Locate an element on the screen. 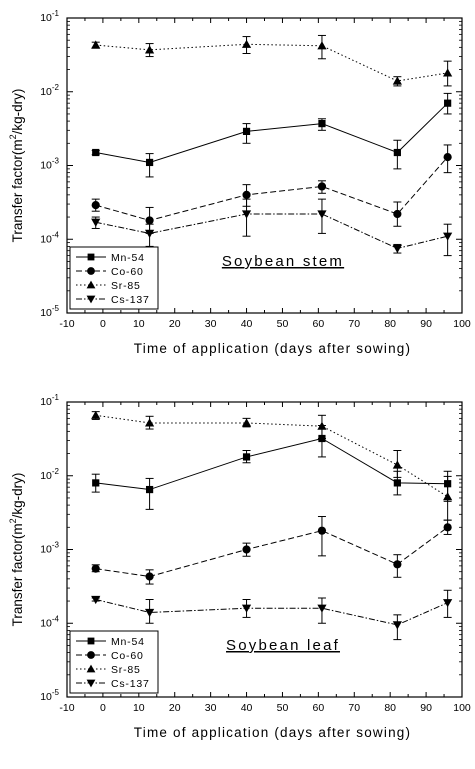 Image resolution: width=475 pixels, height=769 pixels. stem-y-axis-label: Transfer factor(m2/kg-dry) is located at coordinates (16, 166).